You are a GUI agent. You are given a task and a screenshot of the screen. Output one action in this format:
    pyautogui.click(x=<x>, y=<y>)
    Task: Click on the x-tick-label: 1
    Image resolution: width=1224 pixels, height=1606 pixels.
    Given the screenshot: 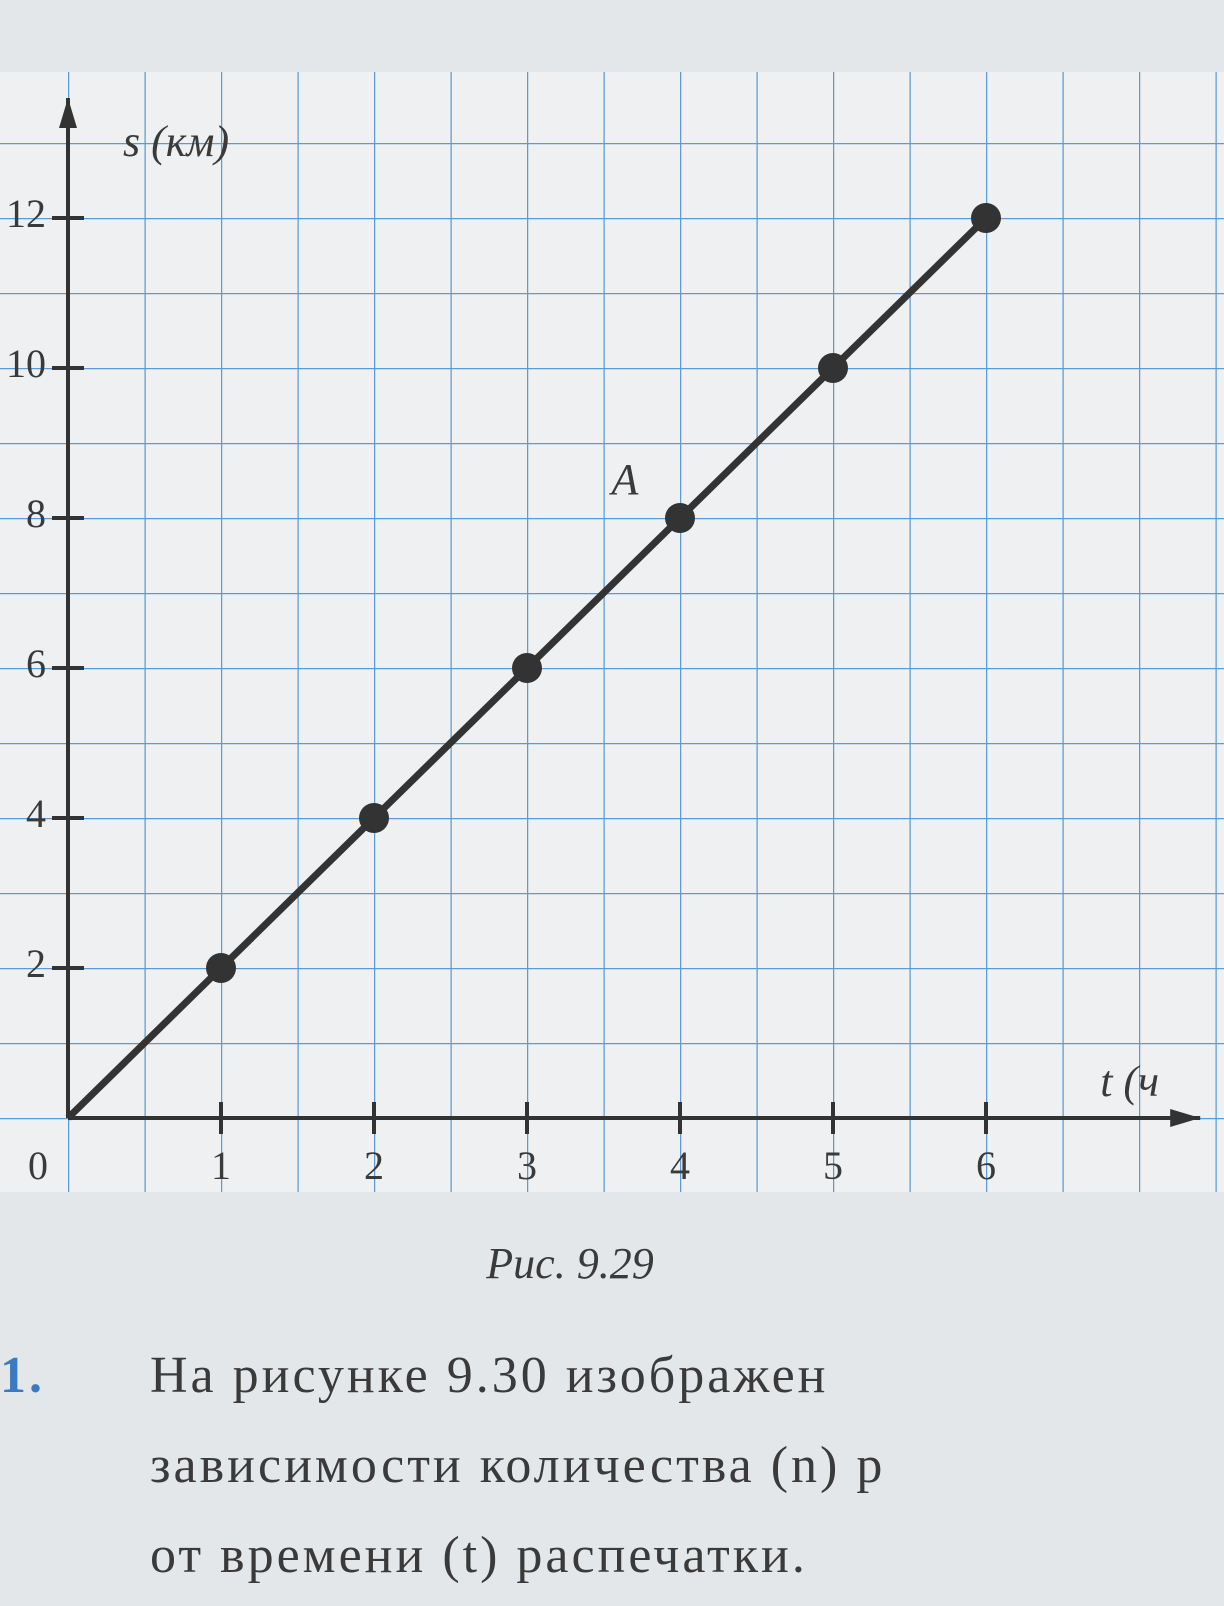 What is the action you would take?
    pyautogui.click(x=221, y=1165)
    